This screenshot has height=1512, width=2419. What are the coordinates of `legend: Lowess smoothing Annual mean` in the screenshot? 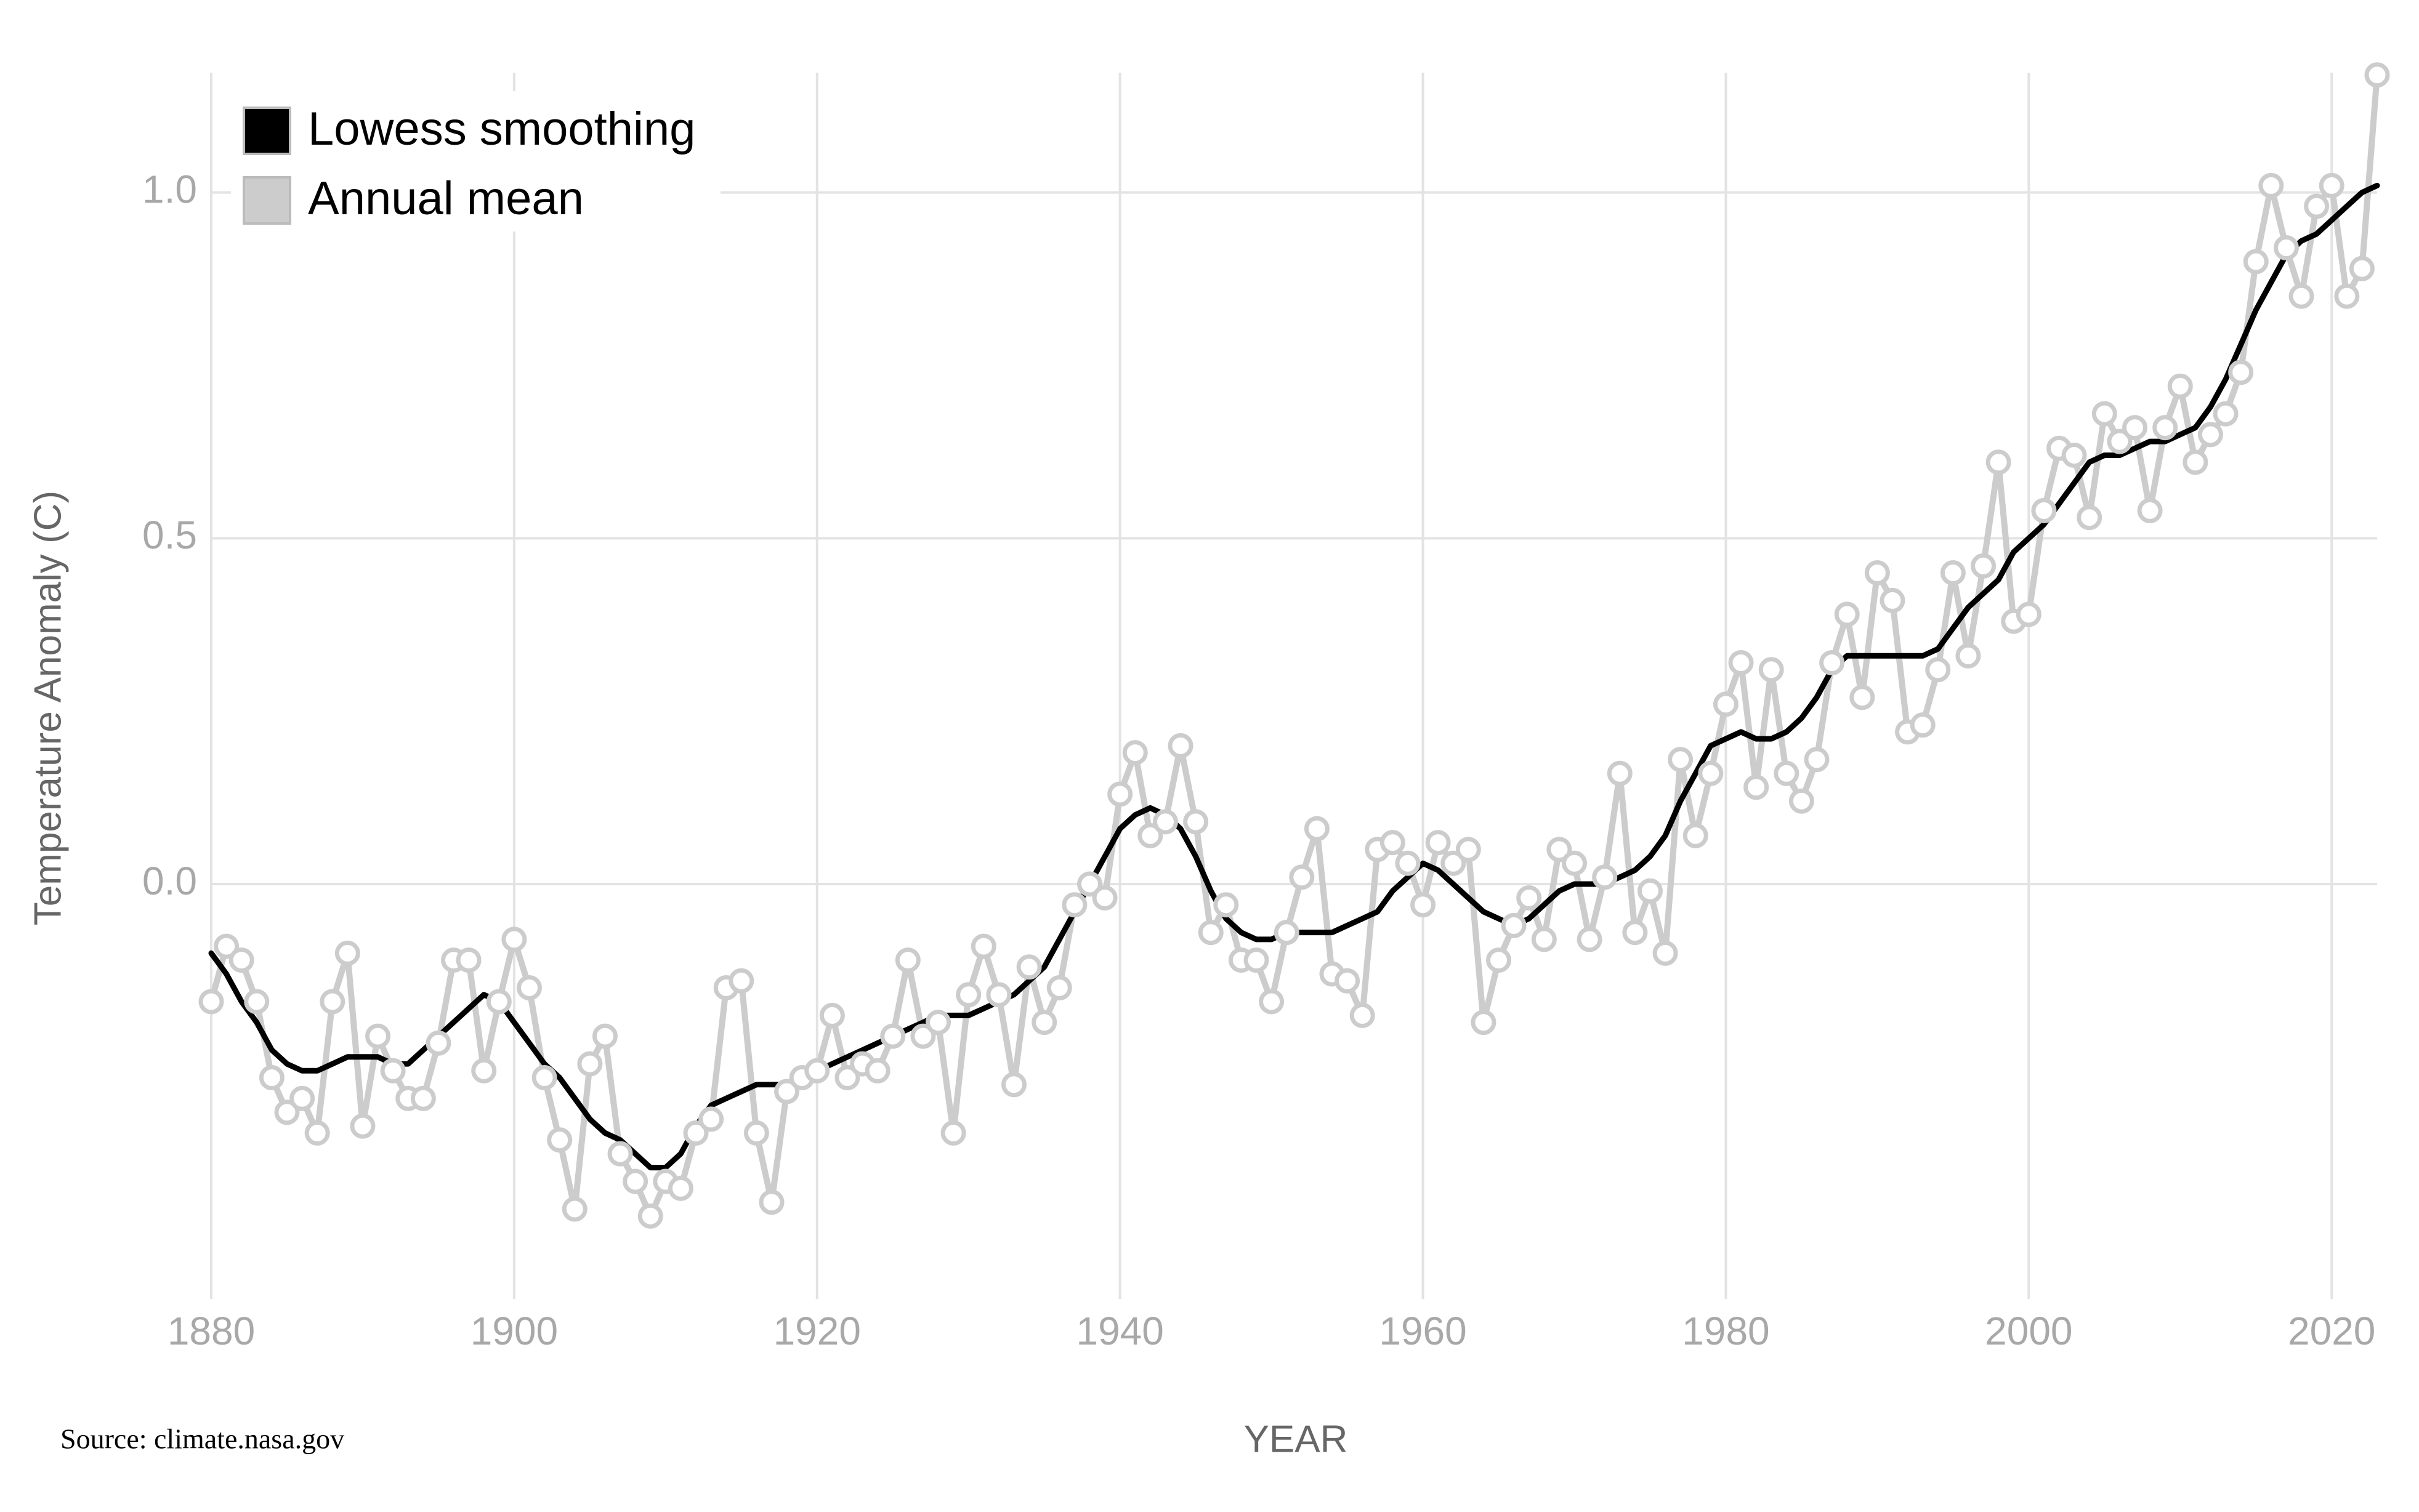 It's located at (476, 161).